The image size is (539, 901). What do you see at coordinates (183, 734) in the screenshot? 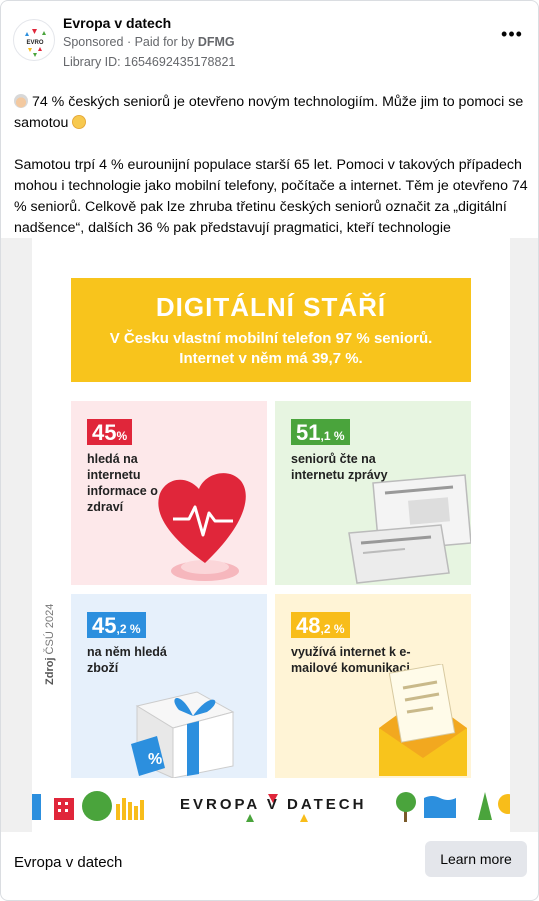
I see `gift-box-icon: %` at bounding box center [183, 734].